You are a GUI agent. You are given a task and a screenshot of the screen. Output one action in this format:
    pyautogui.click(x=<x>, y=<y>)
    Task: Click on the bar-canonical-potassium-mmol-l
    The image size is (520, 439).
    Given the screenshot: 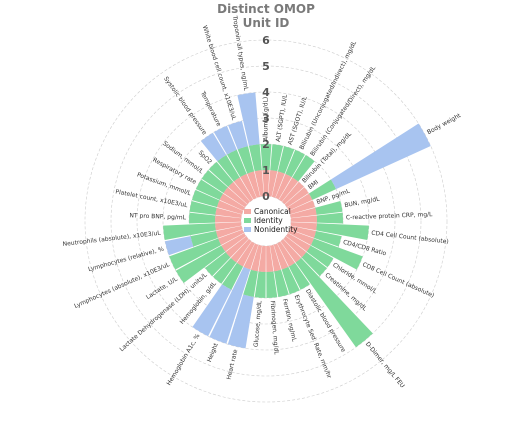 What is the action you would take?
    pyautogui.click(x=230, y=207)
    